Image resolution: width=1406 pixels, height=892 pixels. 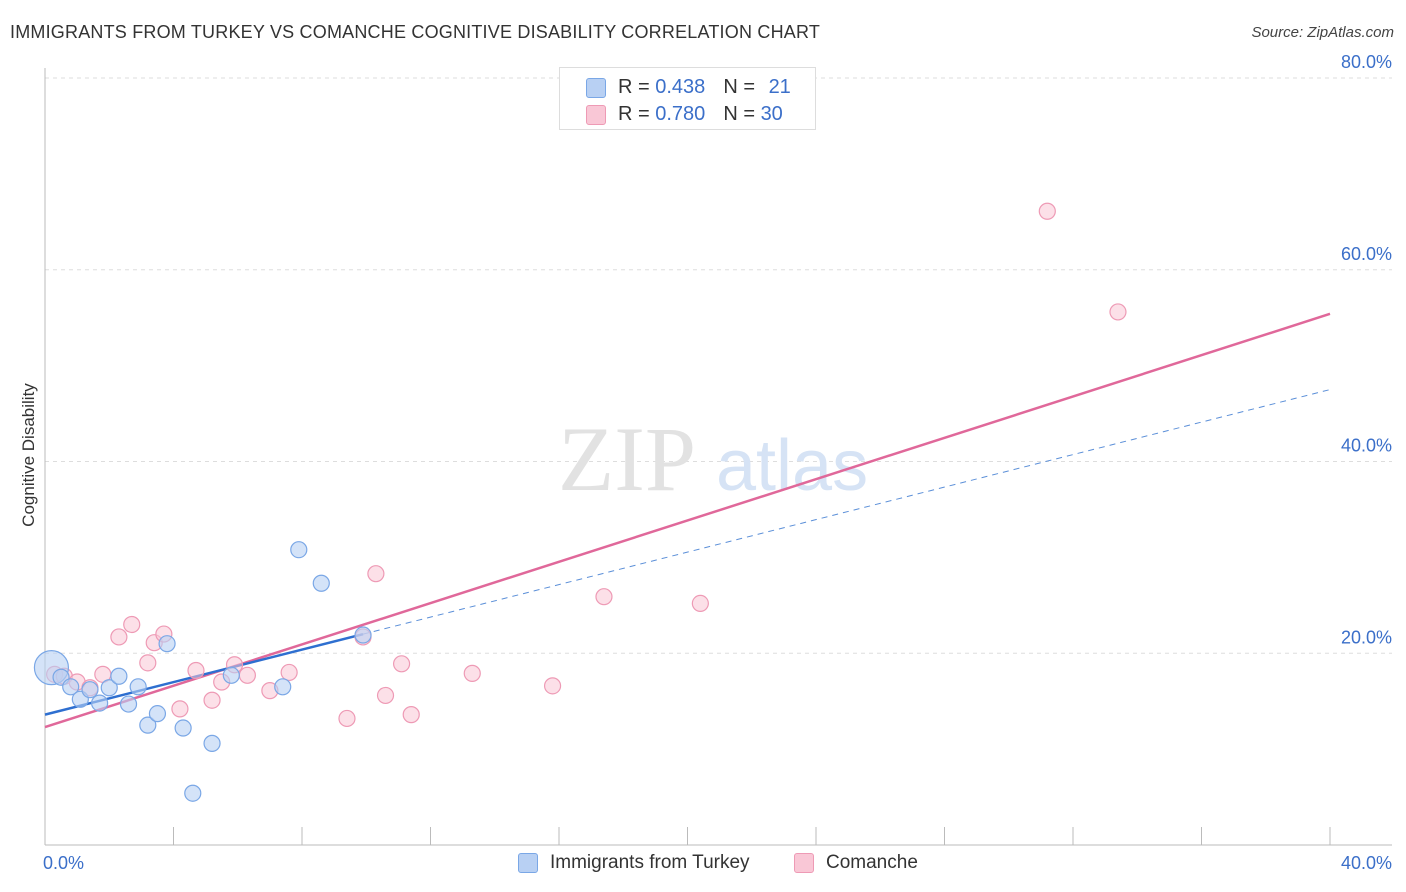 I want to click on legend-n-value: 30, so click(x=771, y=114).